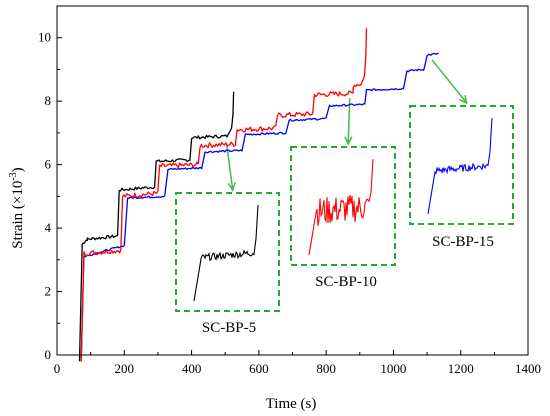  I want to click on y-tick-label: 2, so click(48, 291).